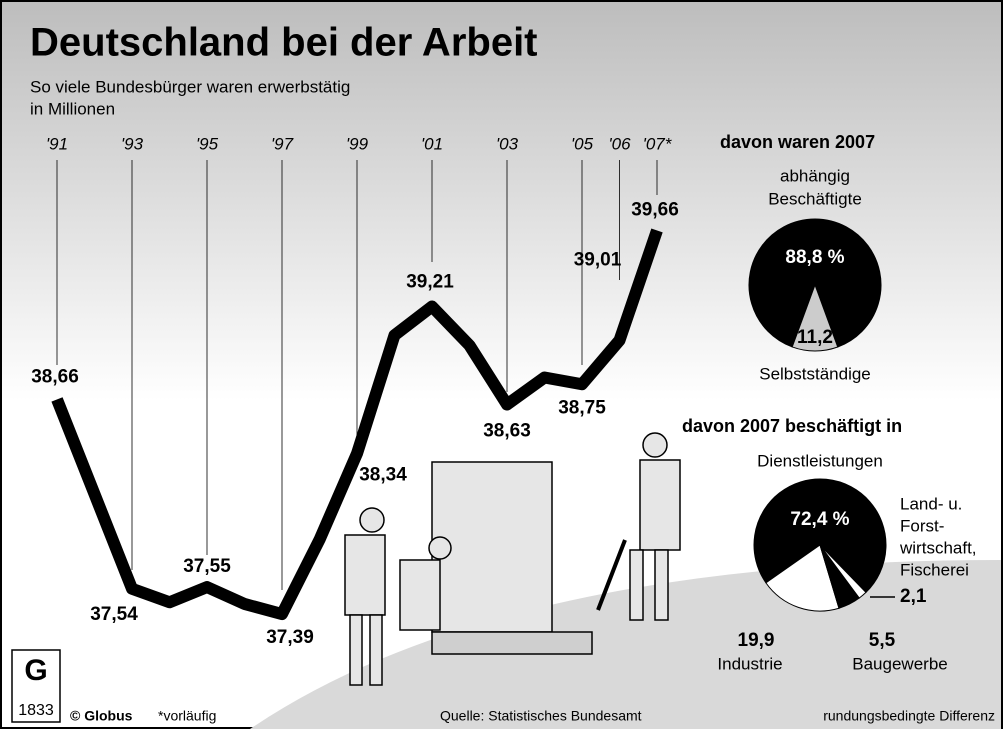 The width and height of the screenshot is (1003, 729). I want to click on value-label: 5,5, so click(882, 640).